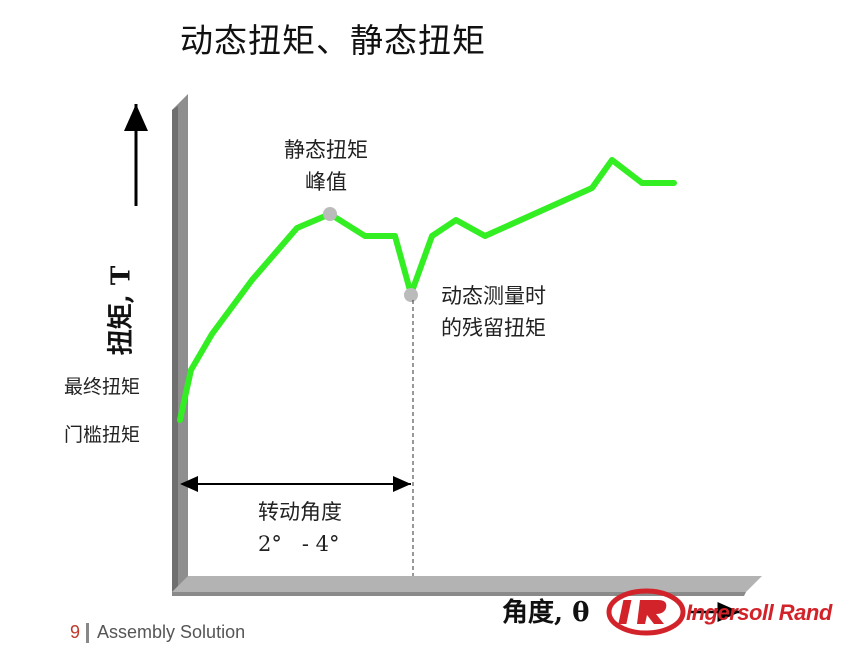 This screenshot has width=864, height=658. What do you see at coordinates (326, 182) in the screenshot?
I see `static-peak-line2: 峰值` at bounding box center [326, 182].